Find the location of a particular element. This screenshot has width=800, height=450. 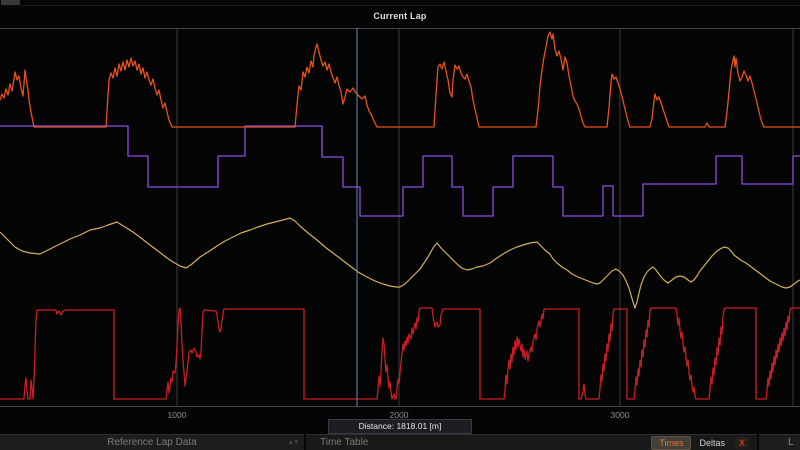

reference-lap-data-panel: Reference Lap Data ▴▾ is located at coordinates (152, 442).